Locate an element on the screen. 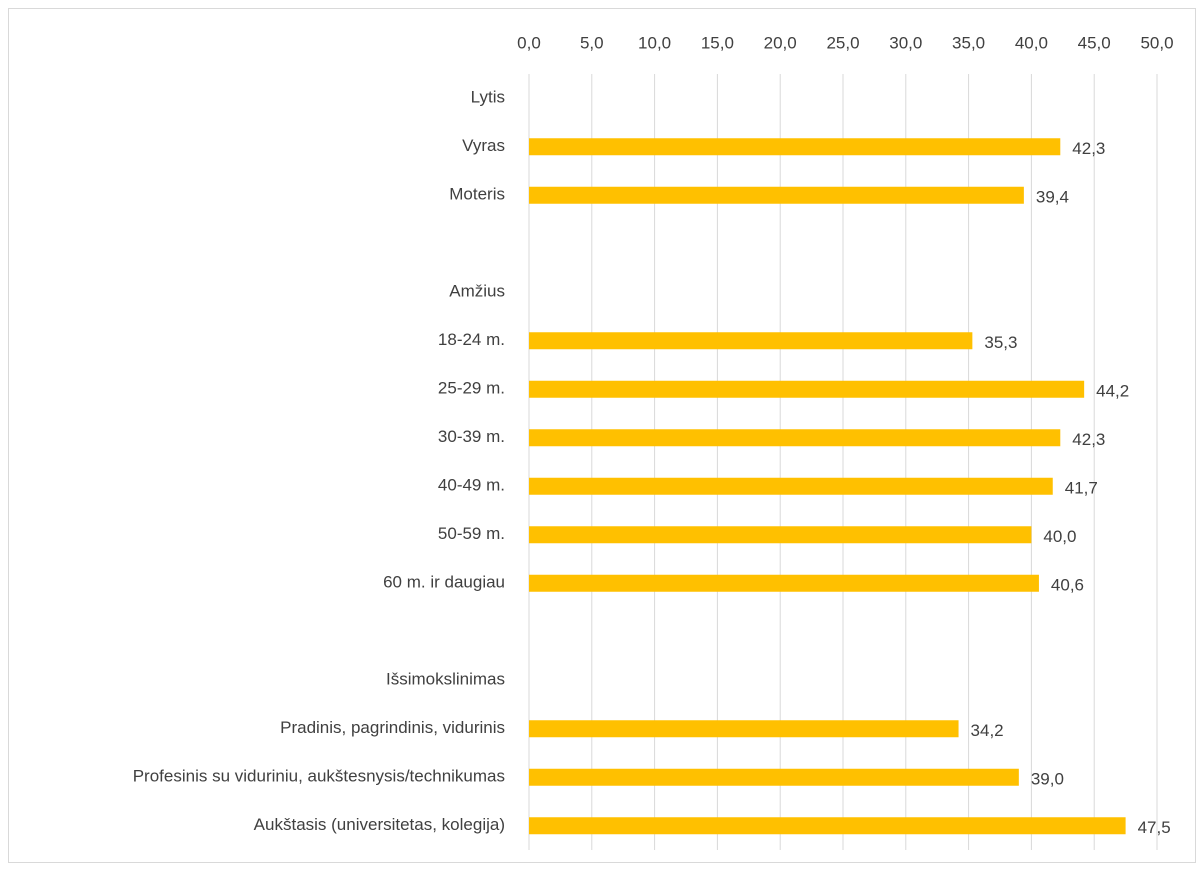 Image resolution: width=1204 pixels, height=871 pixels. y-tick-label: 18-24 m. is located at coordinates (471, 339).